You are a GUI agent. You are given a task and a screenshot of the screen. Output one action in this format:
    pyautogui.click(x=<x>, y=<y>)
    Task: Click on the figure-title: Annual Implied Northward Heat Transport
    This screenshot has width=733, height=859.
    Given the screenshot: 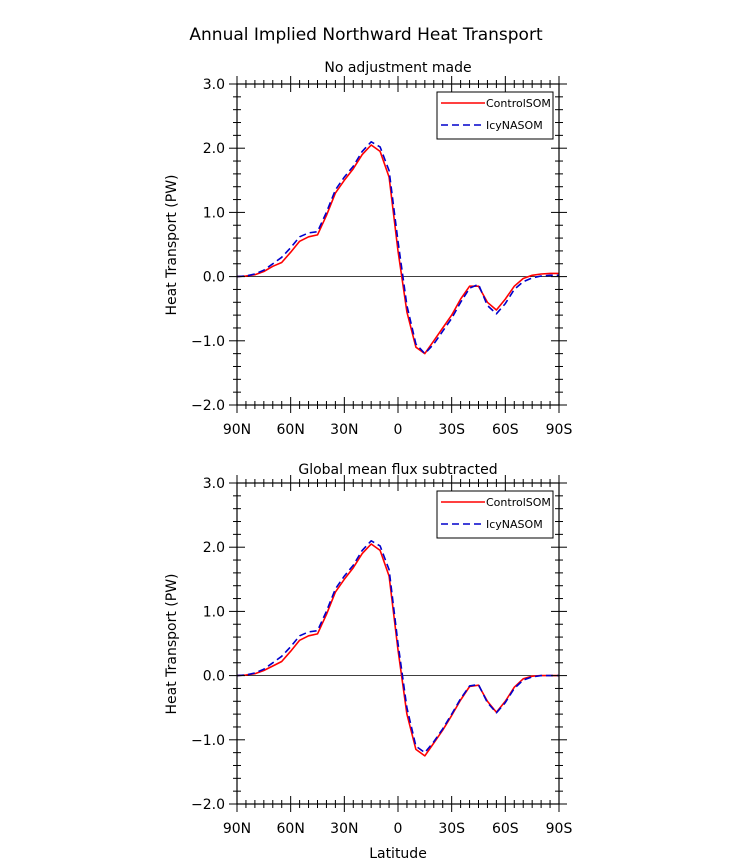 What is the action you would take?
    pyautogui.click(x=366, y=35)
    